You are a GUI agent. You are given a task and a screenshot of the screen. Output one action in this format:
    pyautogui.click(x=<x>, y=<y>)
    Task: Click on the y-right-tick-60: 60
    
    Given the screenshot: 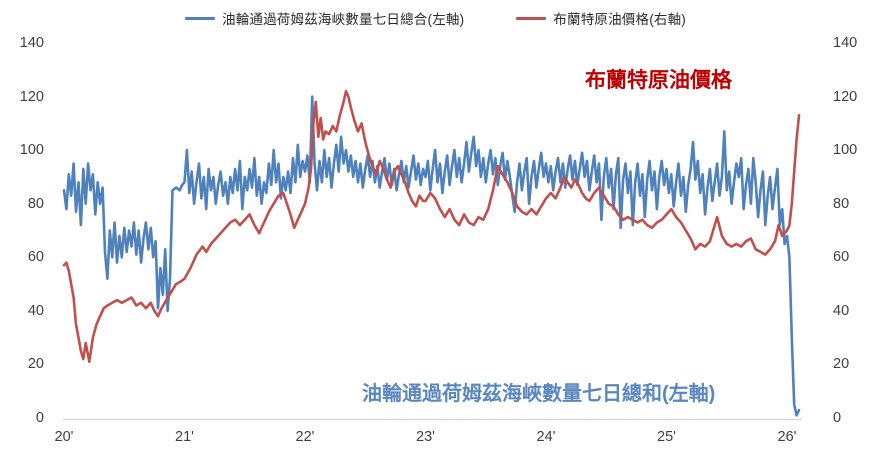 What is the action you would take?
    pyautogui.click(x=841, y=257)
    